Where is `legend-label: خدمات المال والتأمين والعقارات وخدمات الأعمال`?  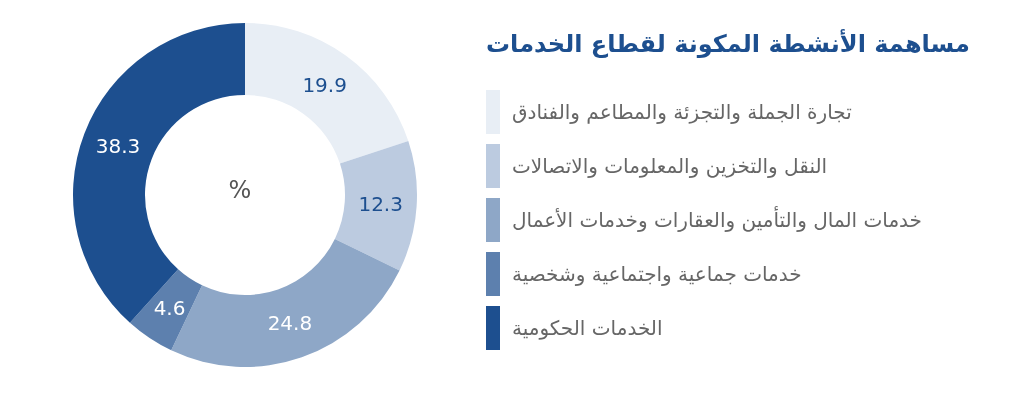 legend-label: خدمات المال والتأمين والعقارات وخدمات الأعمال is located at coordinates (717, 220).